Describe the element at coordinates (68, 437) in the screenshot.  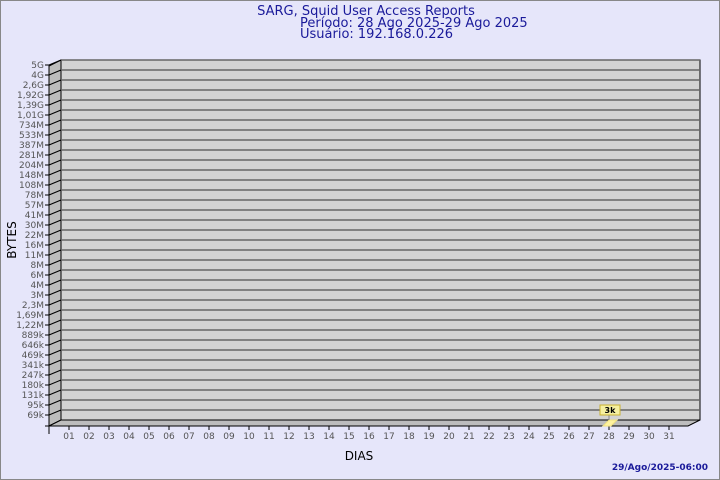
I see `x-tick-label: 01` at that location.